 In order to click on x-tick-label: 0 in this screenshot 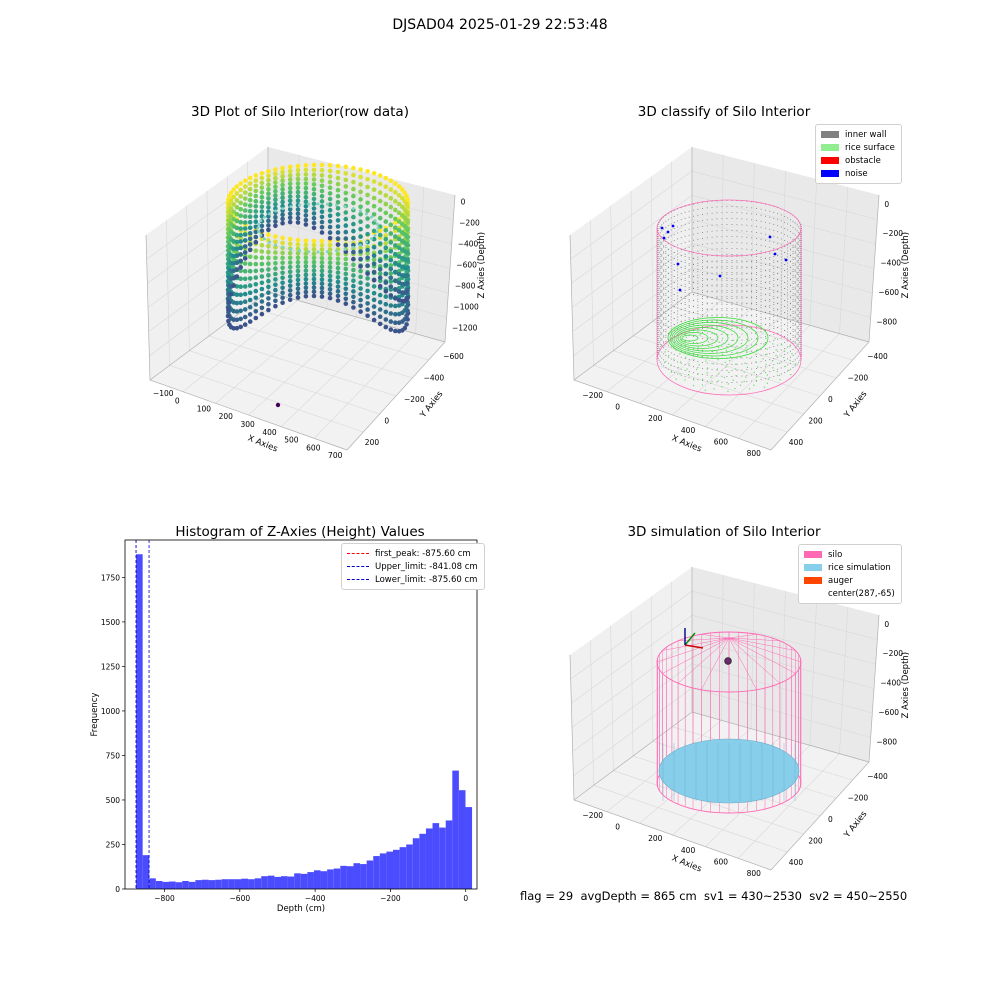, I will do `click(617, 827)`.